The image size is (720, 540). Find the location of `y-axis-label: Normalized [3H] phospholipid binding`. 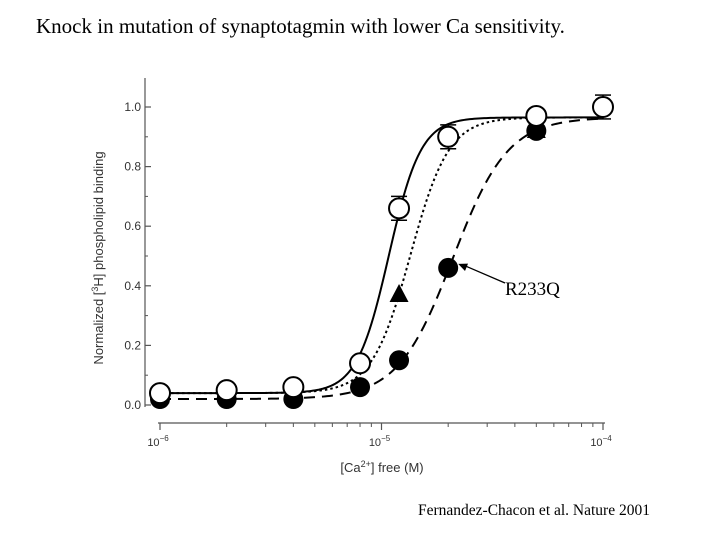

y-axis-label: Normalized [3H] phospholipid binding is located at coordinates (98, 257).